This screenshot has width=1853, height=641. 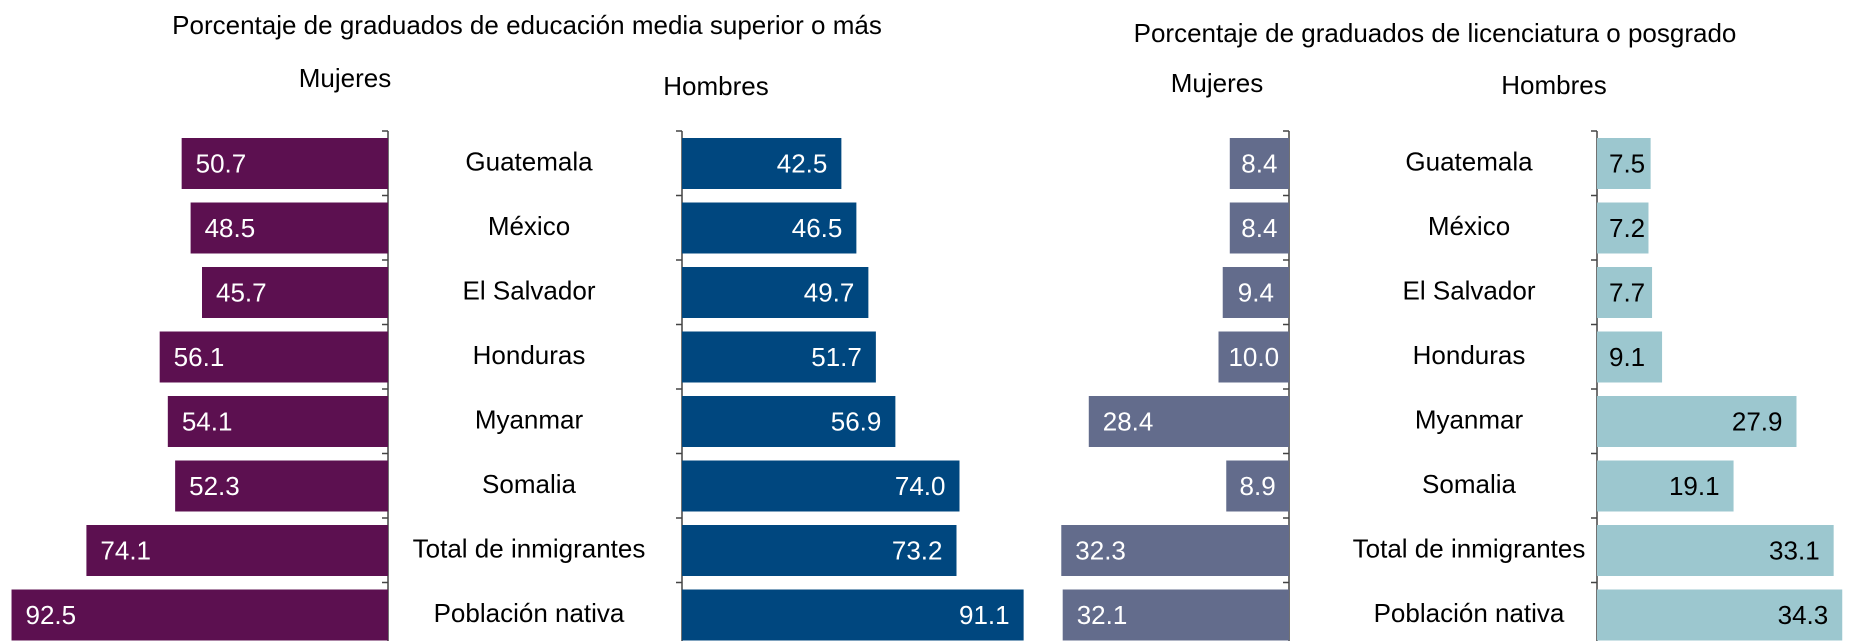 What do you see at coordinates (207, 421) in the screenshot?
I see `value-label: 54.1` at bounding box center [207, 421].